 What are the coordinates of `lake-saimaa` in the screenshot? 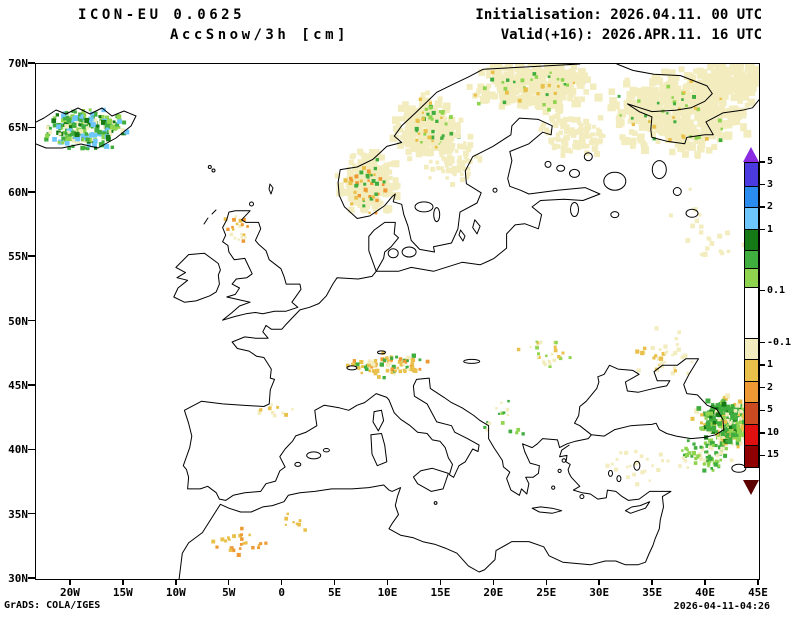 It's located at (574, 173).